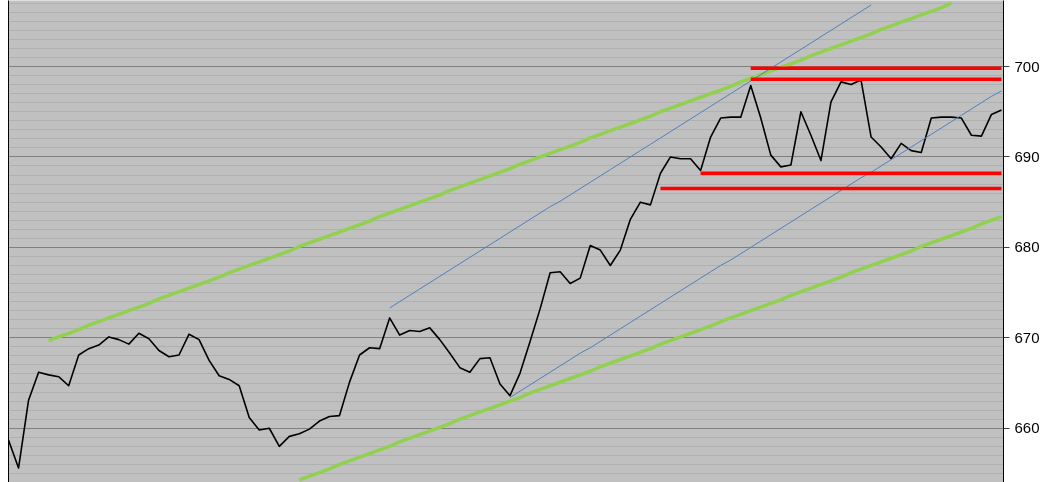 This screenshot has height=482, width=1042. What do you see at coordinates (1027, 337) in the screenshot?
I see `y-tick-label: 670` at bounding box center [1027, 337].